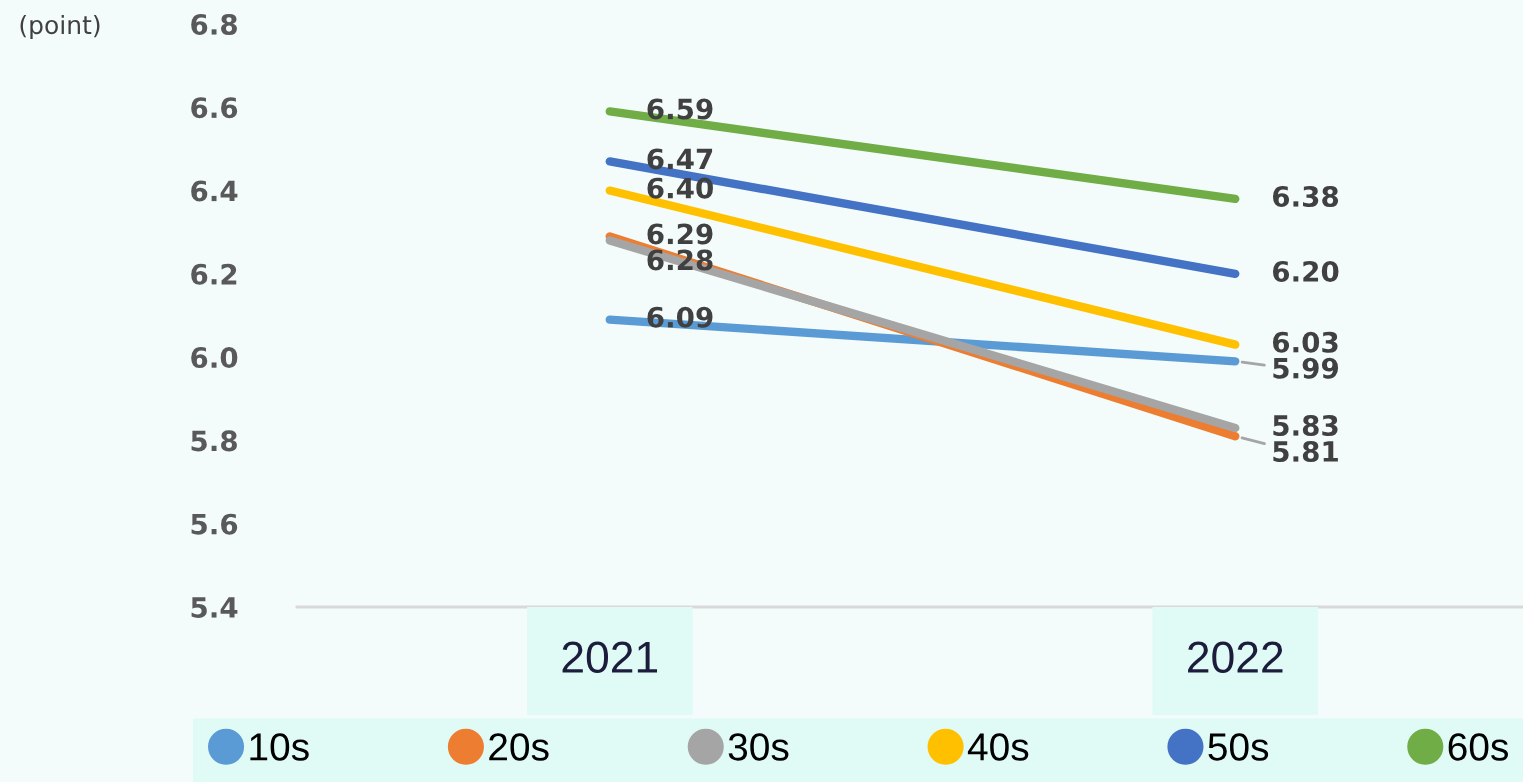  I want to click on data-label: 6.03, so click(1305, 342).